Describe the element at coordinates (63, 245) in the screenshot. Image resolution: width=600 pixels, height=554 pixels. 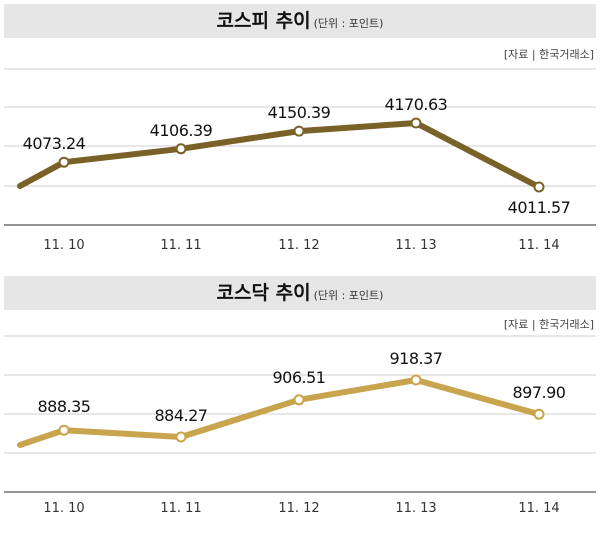
I see `kospi-x-tick-0: 11. 10` at that location.